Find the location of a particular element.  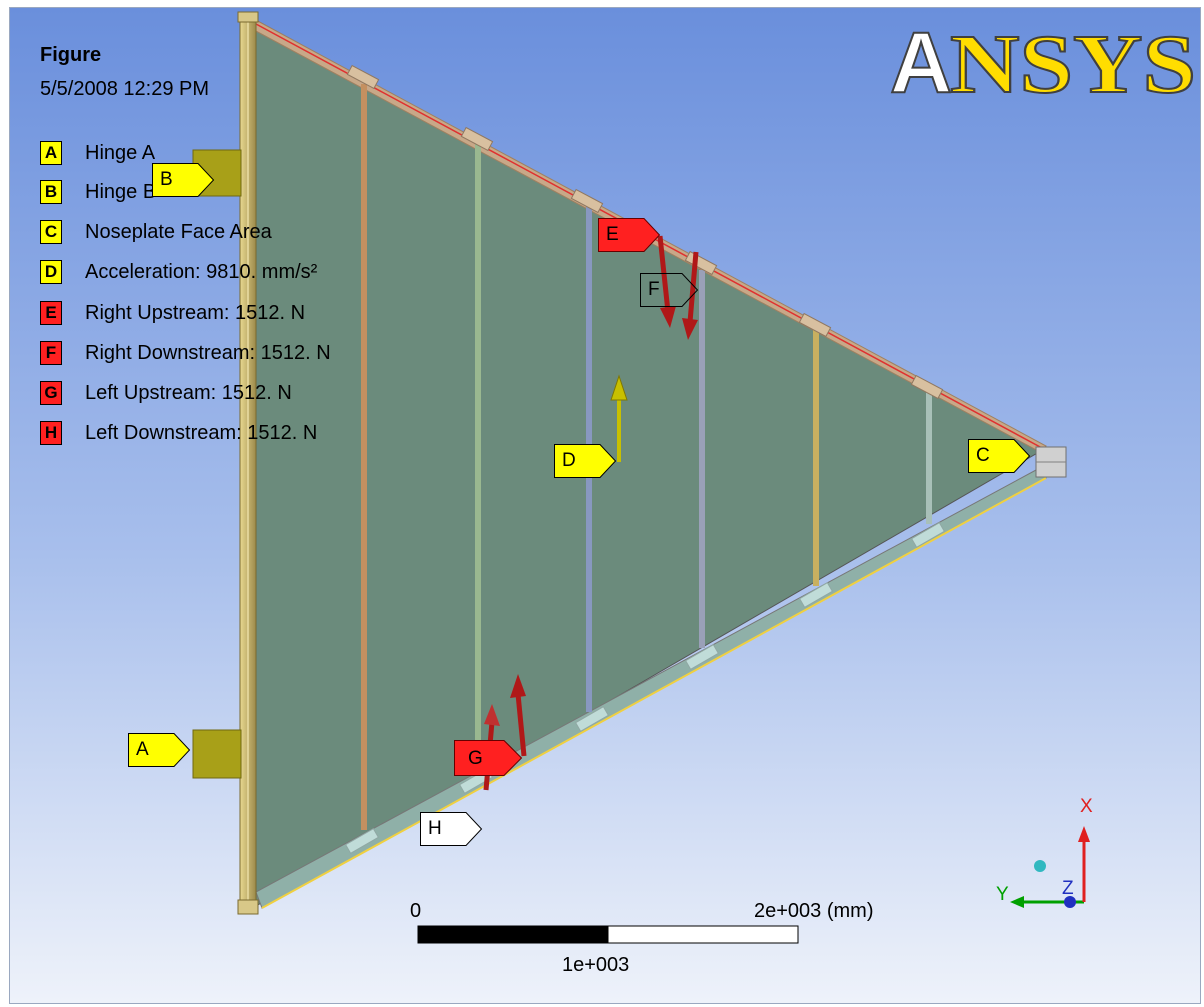

triad-y-label: Y is located at coordinates (1002, 894).